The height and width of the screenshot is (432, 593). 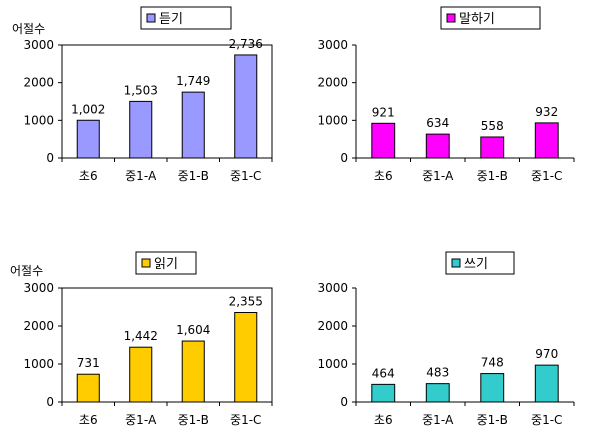 I want to click on value-label: 1,749, so click(x=193, y=81).